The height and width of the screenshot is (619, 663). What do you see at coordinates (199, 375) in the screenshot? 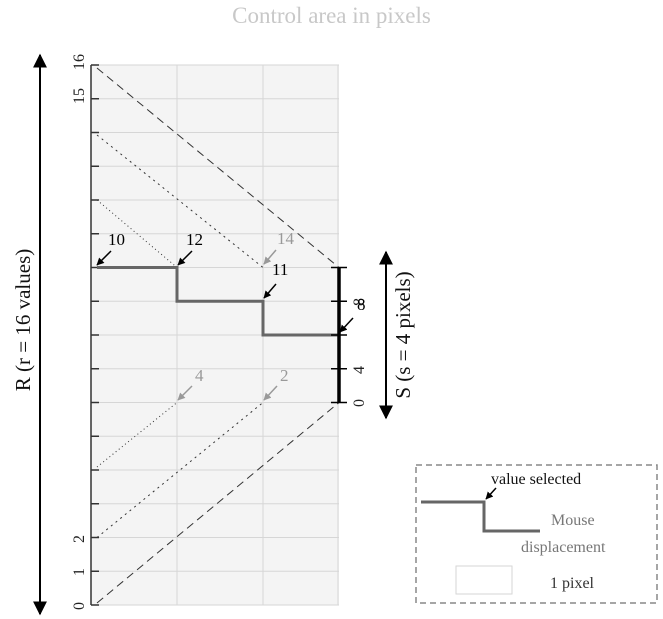
I see `svg-text: 4` at bounding box center [199, 375].